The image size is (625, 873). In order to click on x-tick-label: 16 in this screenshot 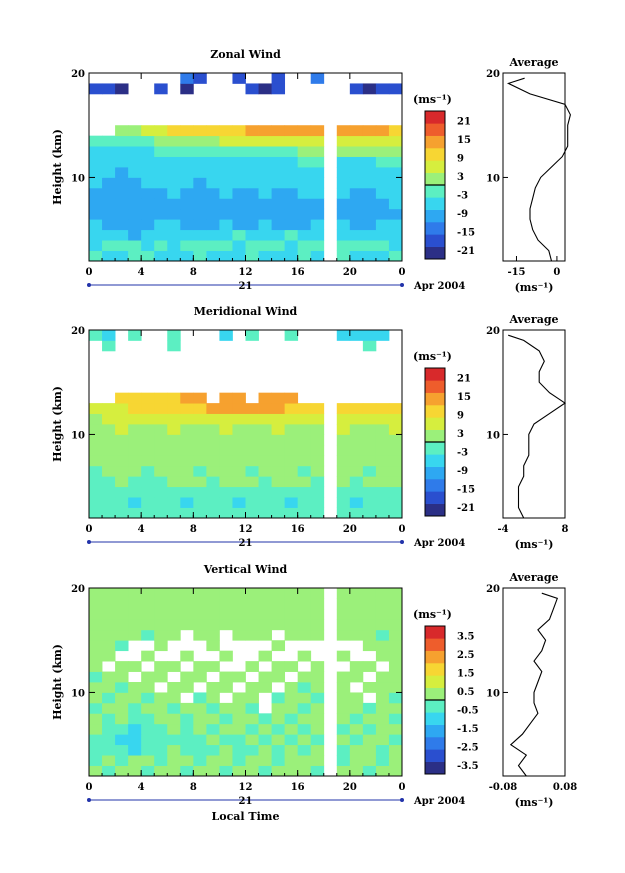, I will do `click(298, 272)`.